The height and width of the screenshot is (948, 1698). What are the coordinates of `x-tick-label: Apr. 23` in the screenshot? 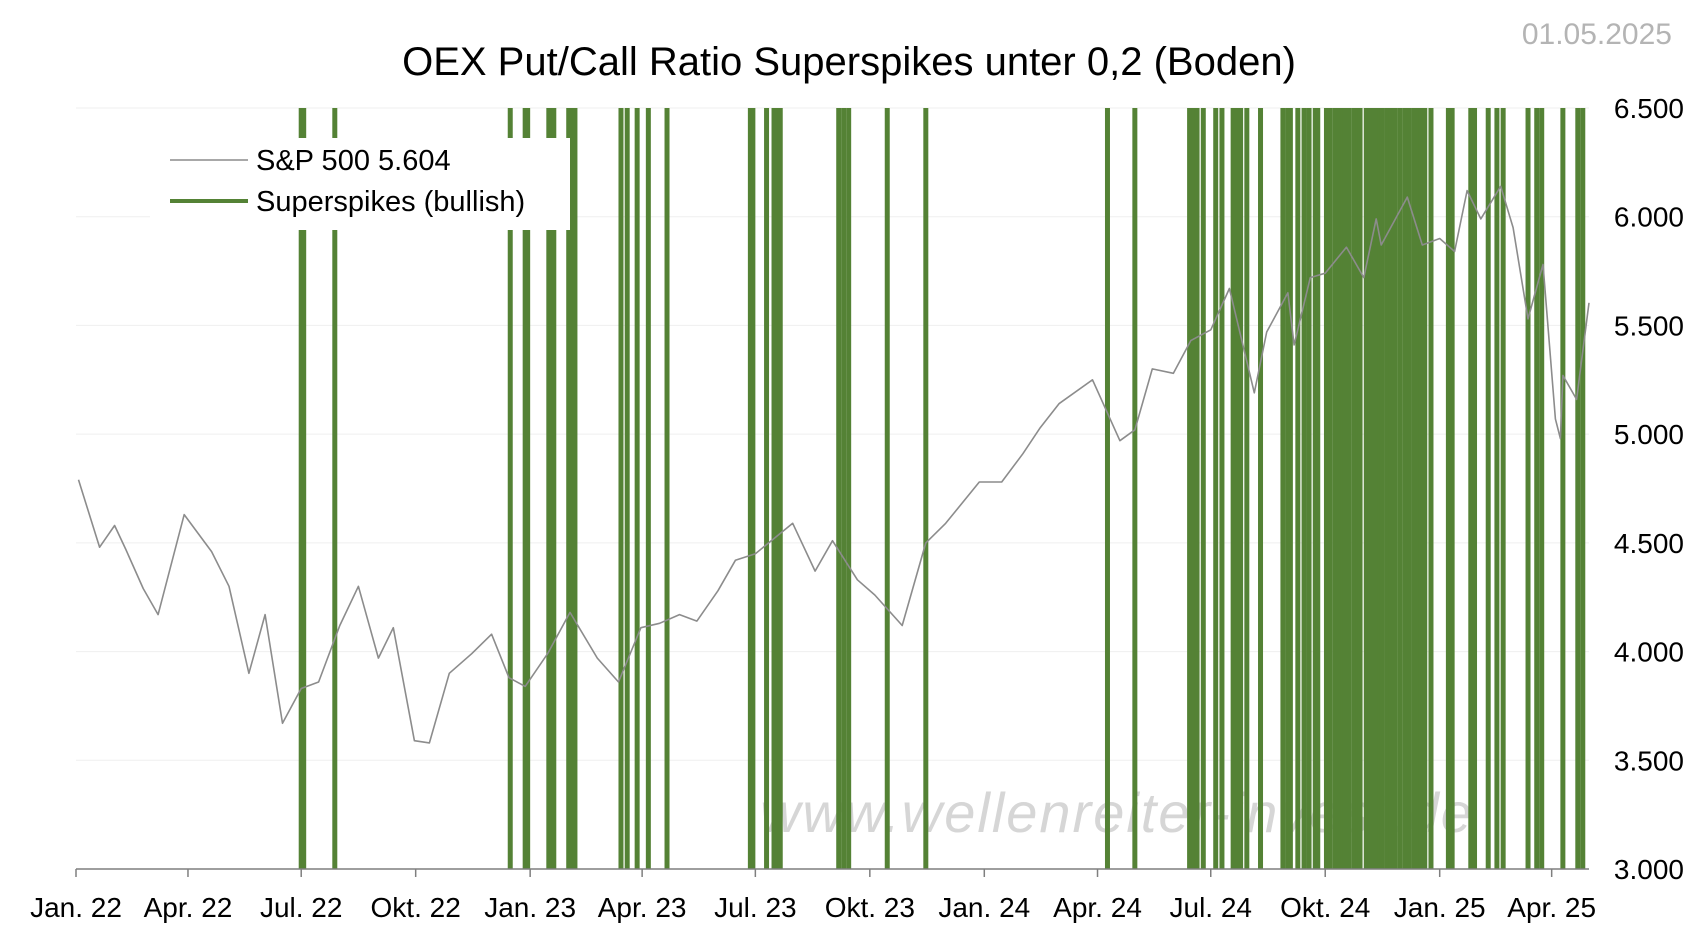 It's located at (642, 907).